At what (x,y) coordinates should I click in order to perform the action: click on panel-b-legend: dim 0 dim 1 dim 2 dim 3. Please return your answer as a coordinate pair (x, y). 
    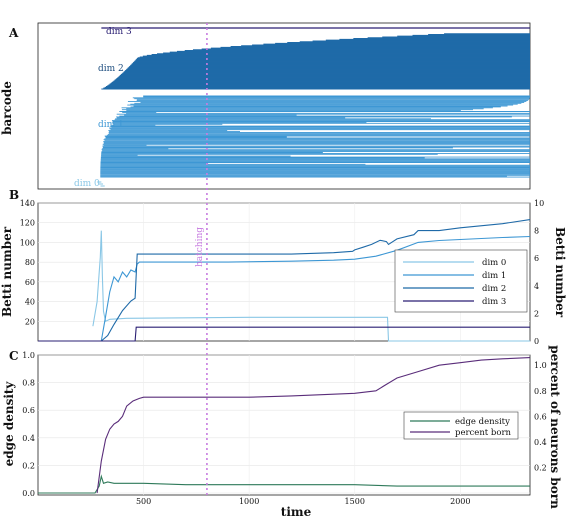
    Looking at the image, I should click on (461, 281).